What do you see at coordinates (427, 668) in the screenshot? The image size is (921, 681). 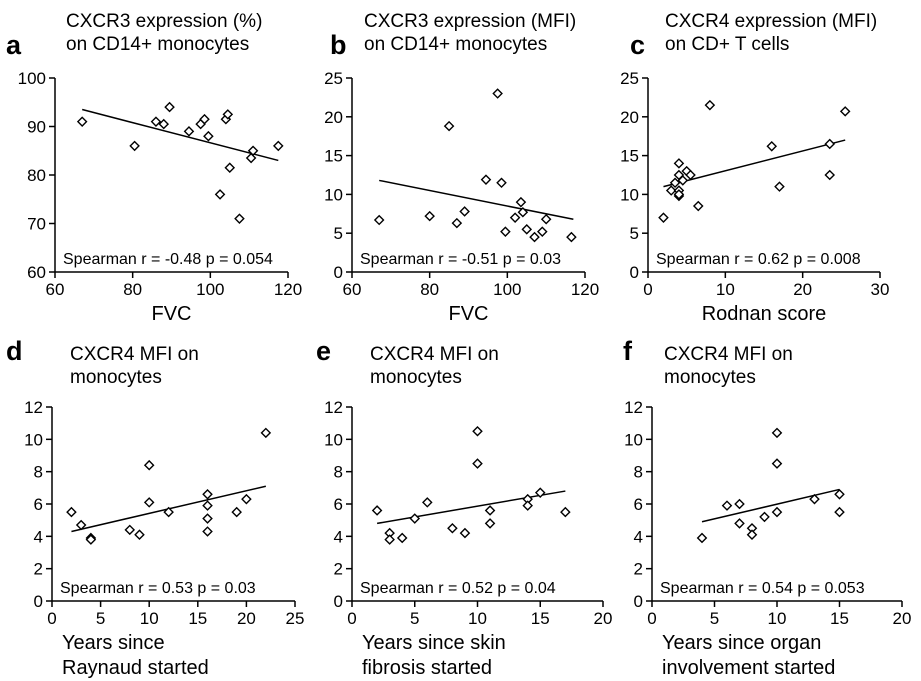 I see `x-axis-label: fibrosis started` at bounding box center [427, 668].